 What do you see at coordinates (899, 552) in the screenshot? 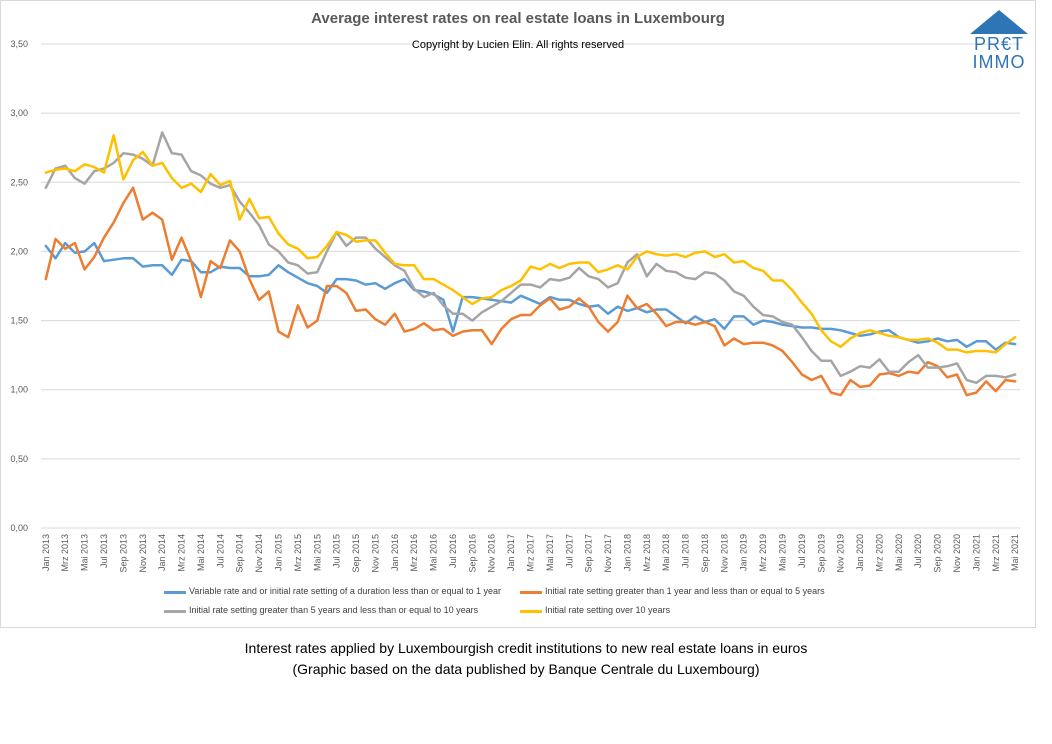
I see `x-tick-label: Mai 2020` at bounding box center [899, 552].